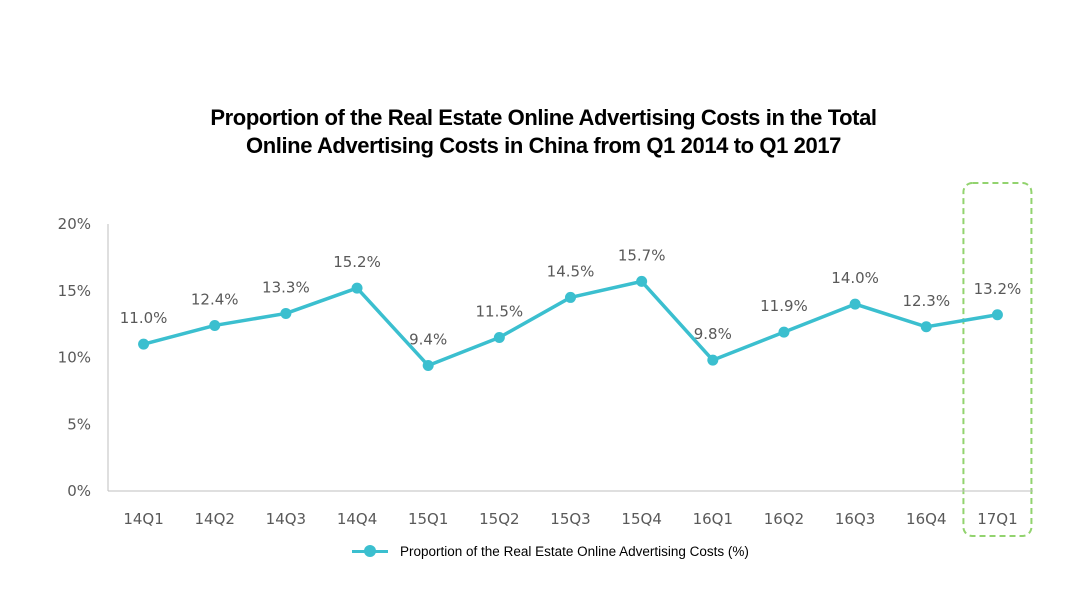  I want to click on data-label: 13.3%, so click(286, 287).